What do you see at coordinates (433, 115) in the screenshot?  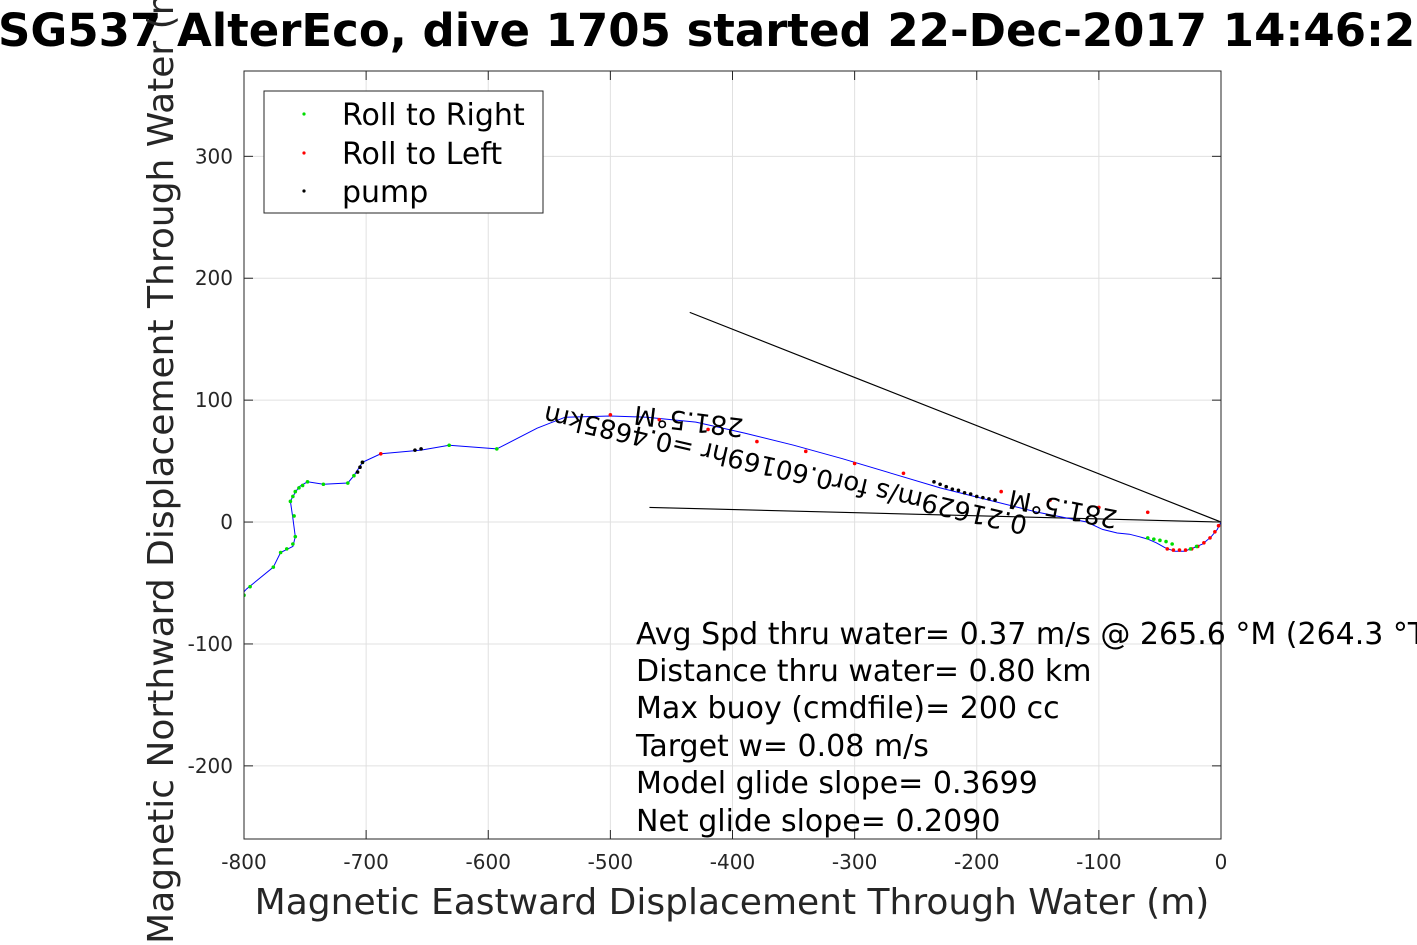 I see `legend-label-roll-right: Roll to Right` at bounding box center [433, 115].